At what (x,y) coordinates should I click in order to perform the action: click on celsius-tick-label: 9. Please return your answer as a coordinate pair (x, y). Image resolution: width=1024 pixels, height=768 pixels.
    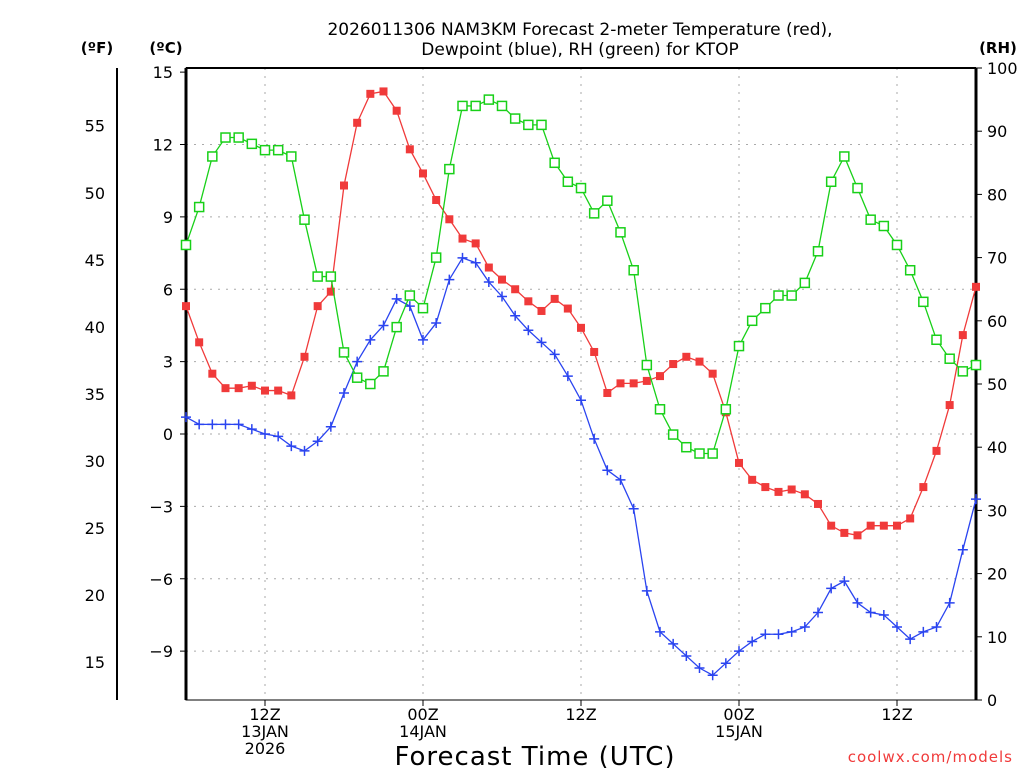
    Looking at the image, I should click on (168, 217).